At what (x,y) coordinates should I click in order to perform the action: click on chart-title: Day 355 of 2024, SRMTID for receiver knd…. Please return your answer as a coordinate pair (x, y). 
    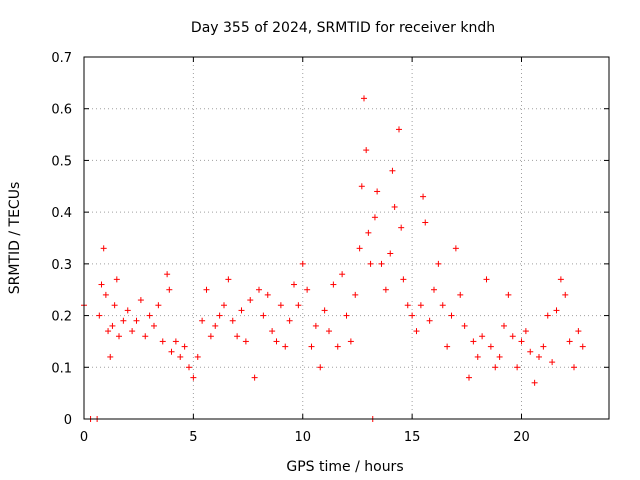
    Looking at the image, I should click on (343, 28).